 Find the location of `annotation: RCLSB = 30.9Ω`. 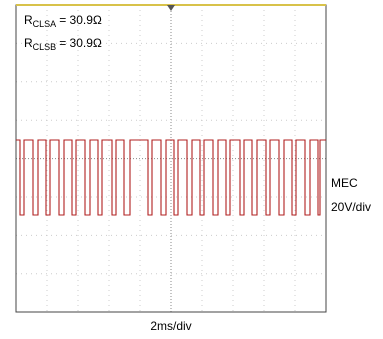

annotation: RCLSB = 30.9Ω is located at coordinates (63, 44).